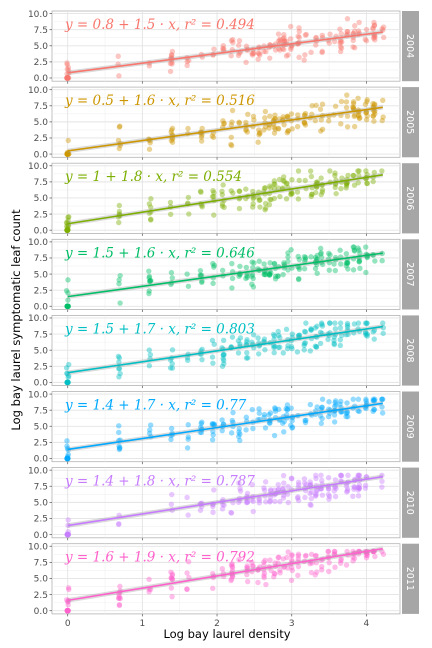 The image size is (432, 648). Describe the element at coordinates (159, 25) in the screenshot. I see `regression-equation: y = 0.8 + 1.5 · x, r² = 0.494` at that location.